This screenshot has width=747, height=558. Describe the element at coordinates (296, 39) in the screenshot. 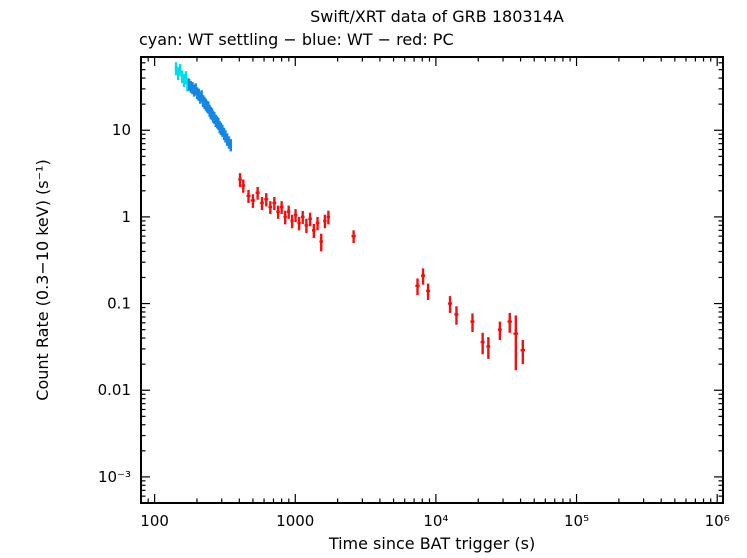

I see `chart-subtitle-legend: cyan: WT settling − blue: WT − red: PC` at that location.